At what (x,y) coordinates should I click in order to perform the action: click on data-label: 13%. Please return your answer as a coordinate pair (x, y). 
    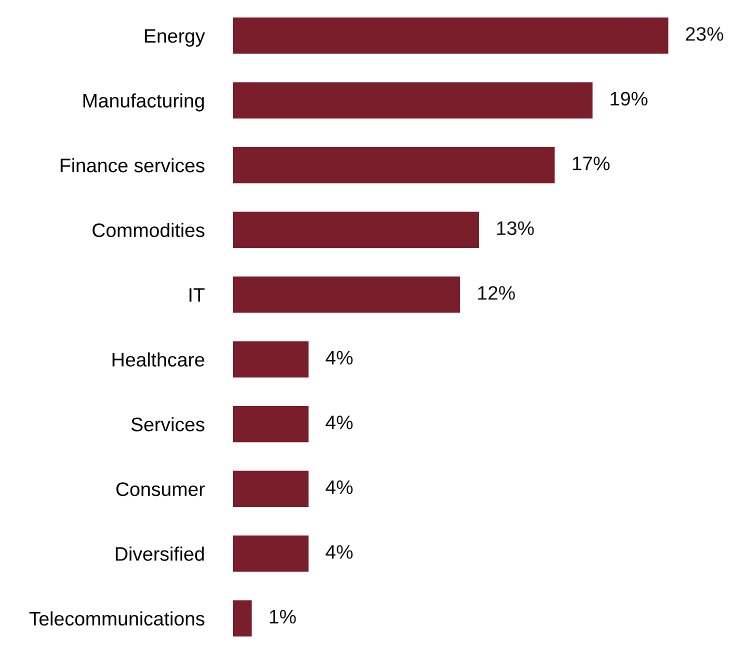
    Looking at the image, I should click on (515, 228).